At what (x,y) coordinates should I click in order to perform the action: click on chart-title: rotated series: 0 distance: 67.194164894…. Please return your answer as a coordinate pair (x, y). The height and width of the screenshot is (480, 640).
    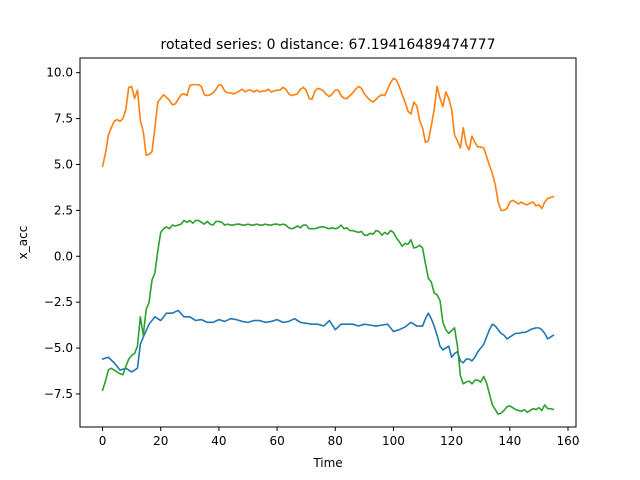
    Looking at the image, I should click on (328, 45).